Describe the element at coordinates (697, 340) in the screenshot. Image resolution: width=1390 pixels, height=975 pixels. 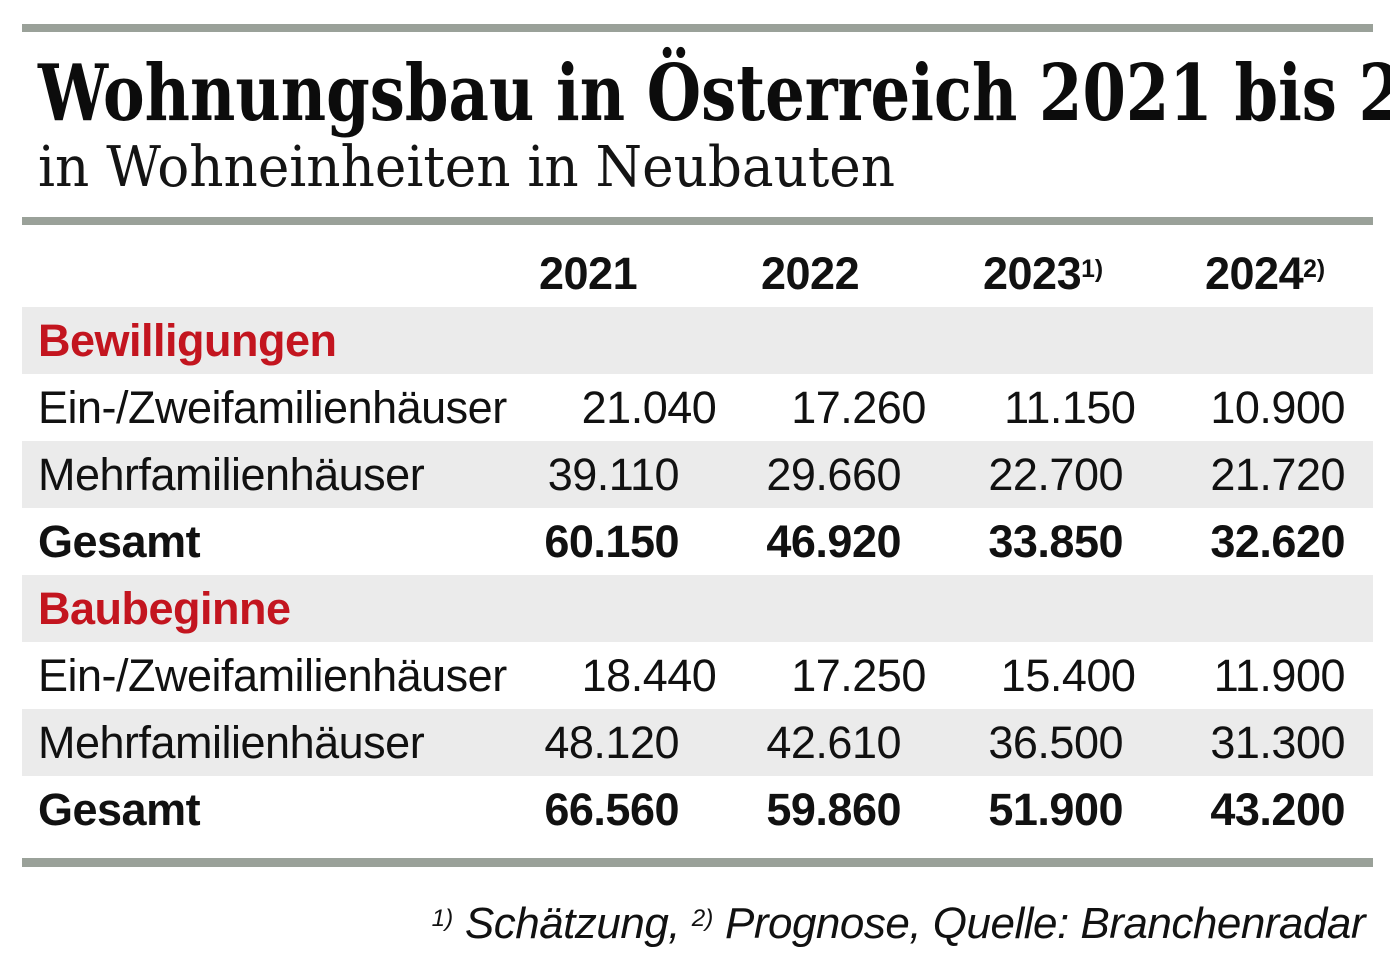
I see `section-row-bewilligungen: Bewilligungen` at that location.